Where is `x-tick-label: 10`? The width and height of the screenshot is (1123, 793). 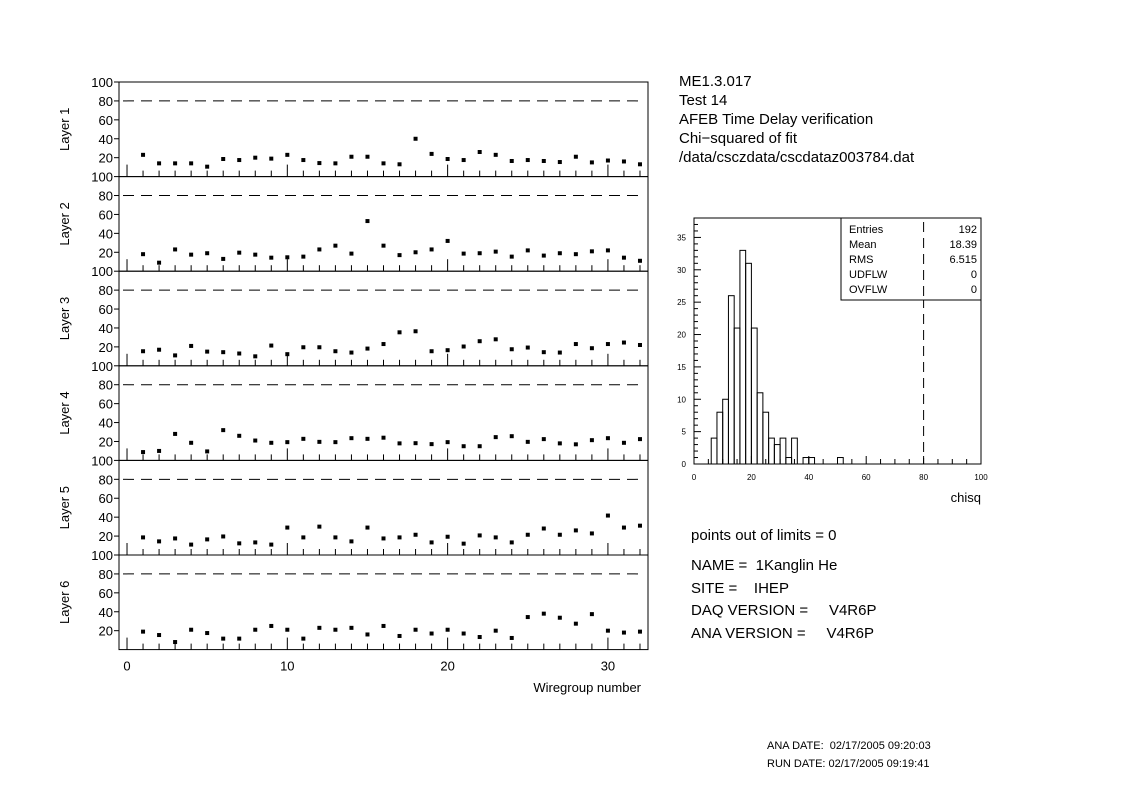 x-tick-label: 10 is located at coordinates (287, 666).